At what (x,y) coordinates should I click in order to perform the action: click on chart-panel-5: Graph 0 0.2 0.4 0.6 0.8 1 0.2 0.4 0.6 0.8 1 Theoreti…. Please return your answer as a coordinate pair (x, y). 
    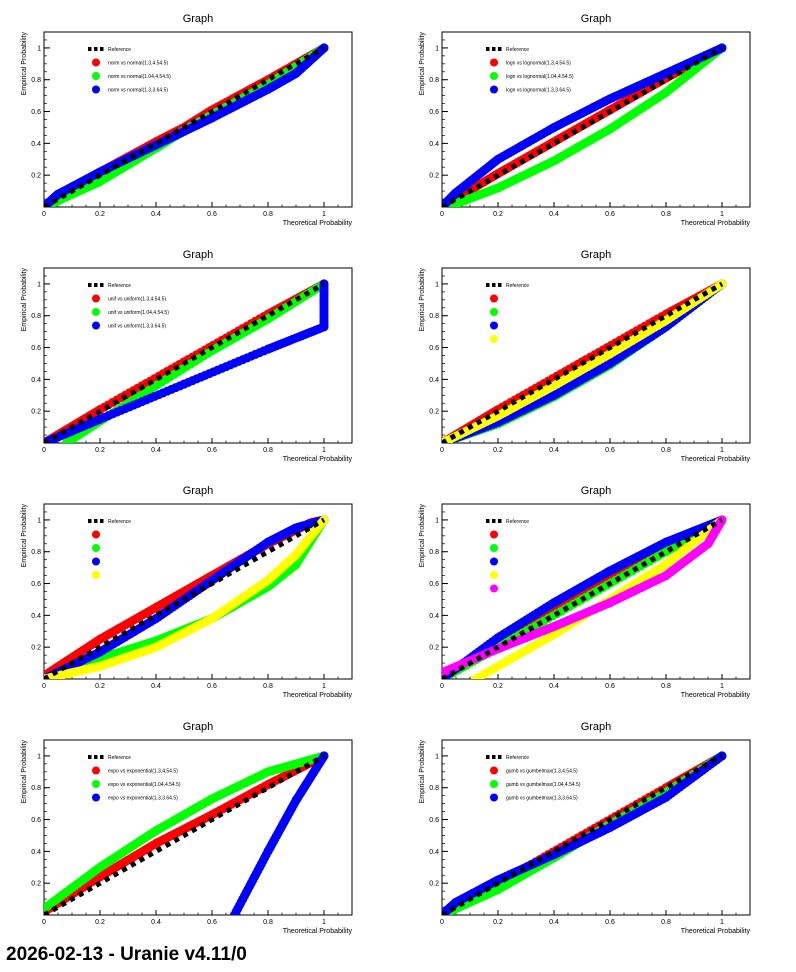
    Looking at the image, I should click on (199, 590).